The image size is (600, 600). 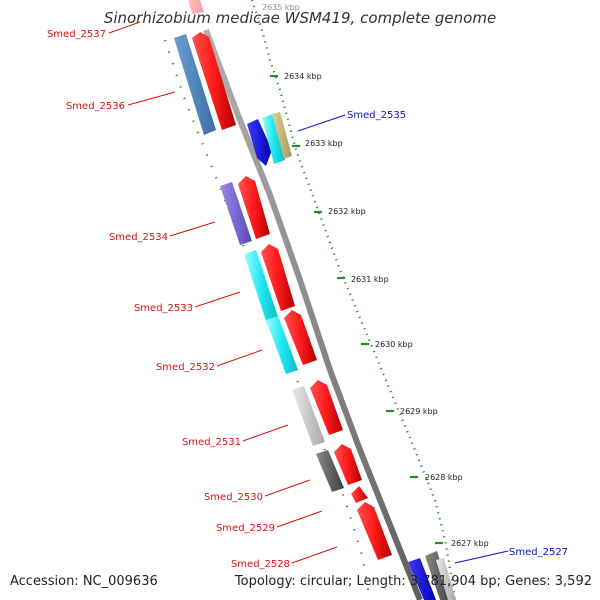 What do you see at coordinates (394, 344) in the screenshot?
I see `tick-label-2630: 2630 kbp` at bounding box center [394, 344].